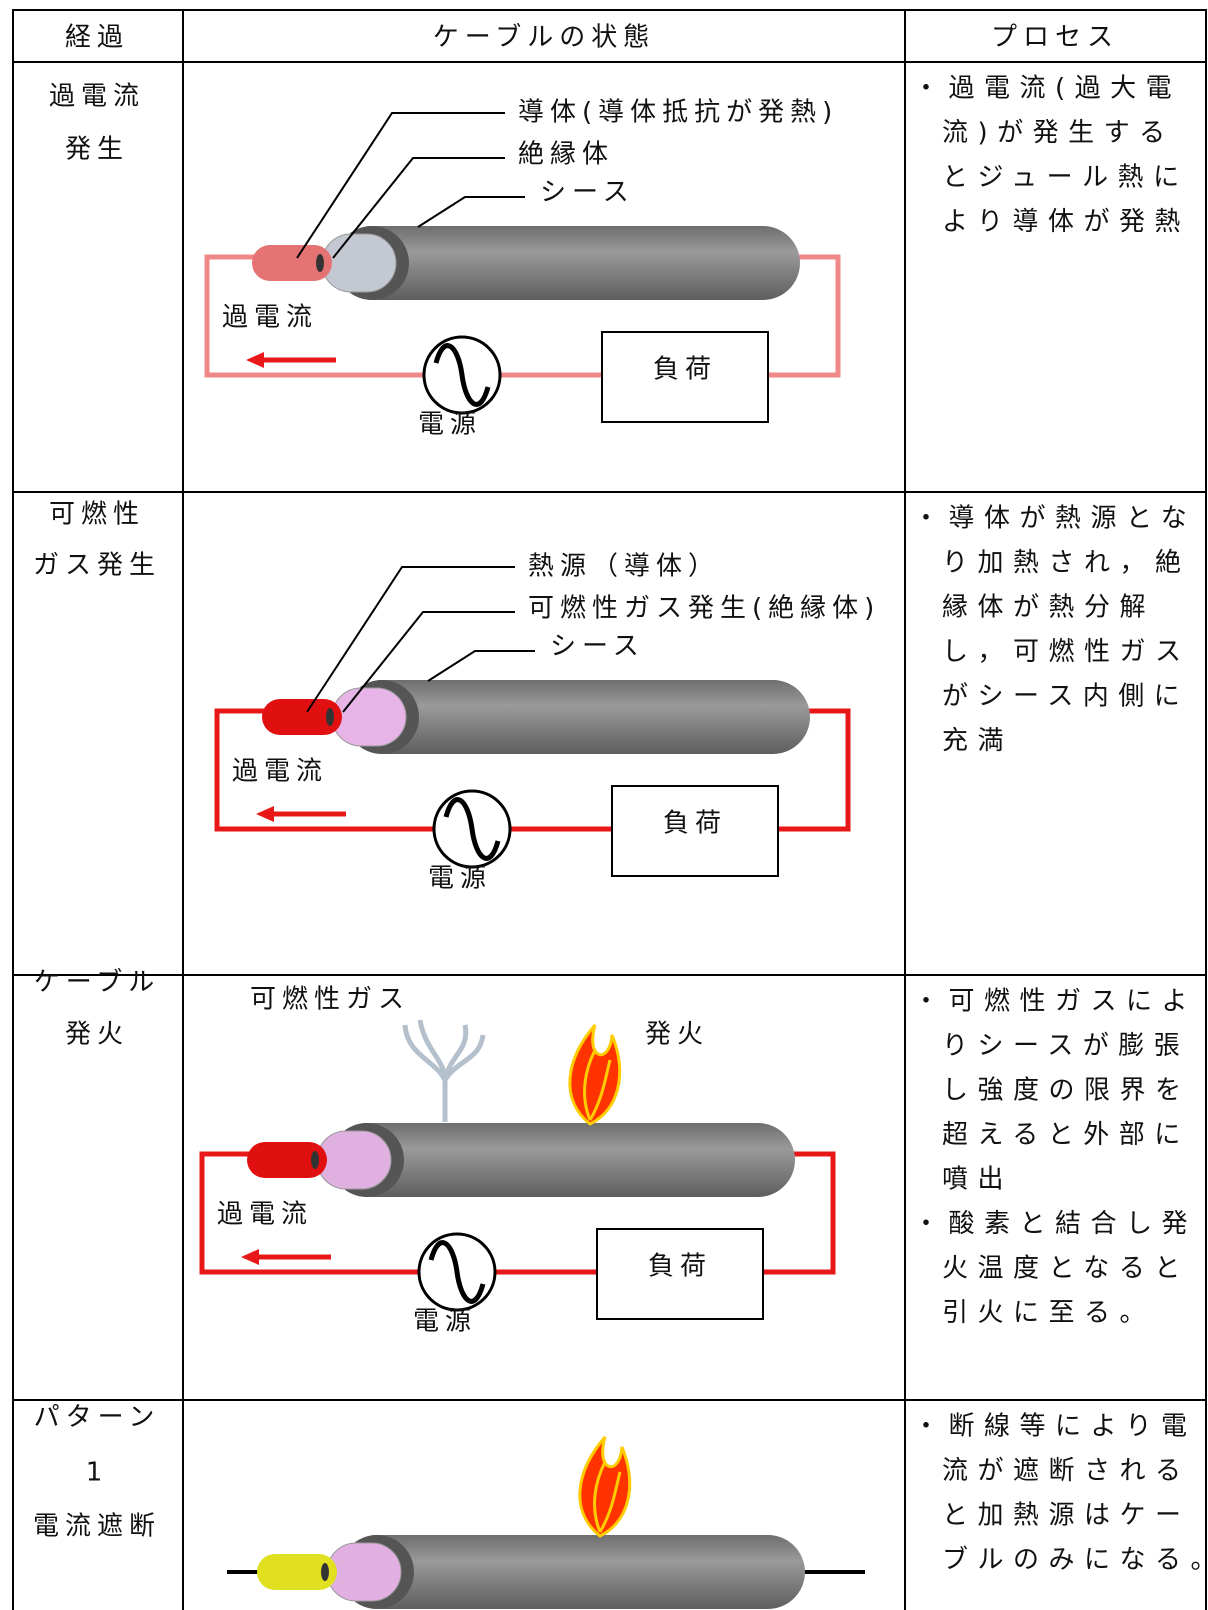 This screenshot has width=1208, height=1610. Describe the element at coordinates (1047, 89) in the screenshot. I see `process-text: ・過電流(過大電` at that location.